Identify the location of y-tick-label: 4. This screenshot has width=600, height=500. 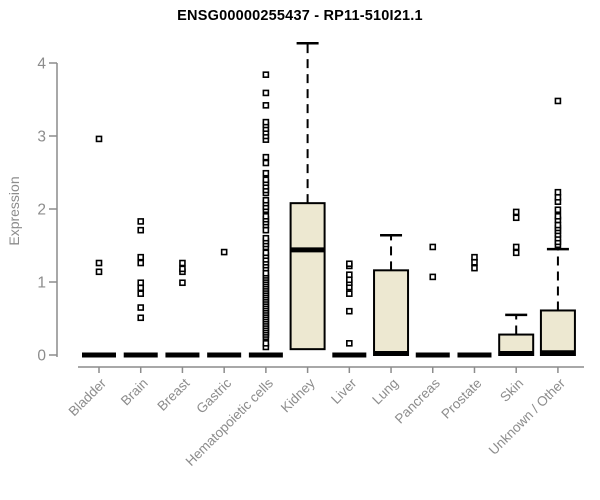
(41, 64).